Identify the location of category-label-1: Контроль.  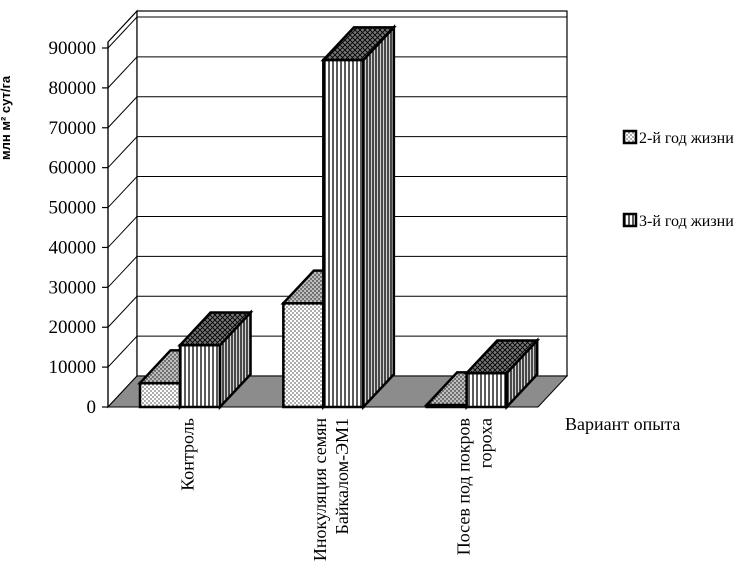
(188, 454).